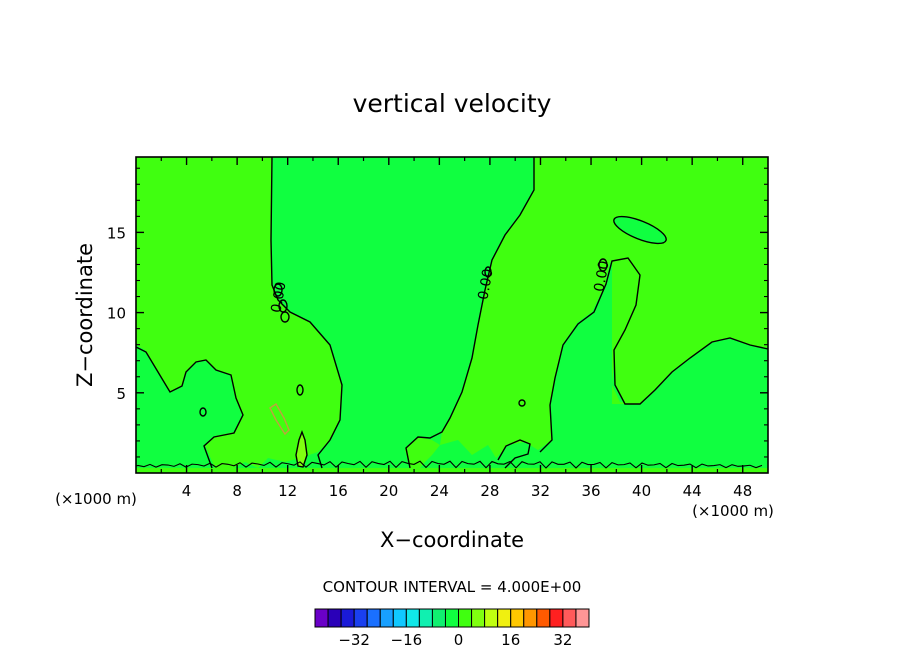 The height and width of the screenshot is (654, 904). What do you see at coordinates (562, 640) in the screenshot?
I see `colorbar-tick-label: 32` at bounding box center [562, 640].